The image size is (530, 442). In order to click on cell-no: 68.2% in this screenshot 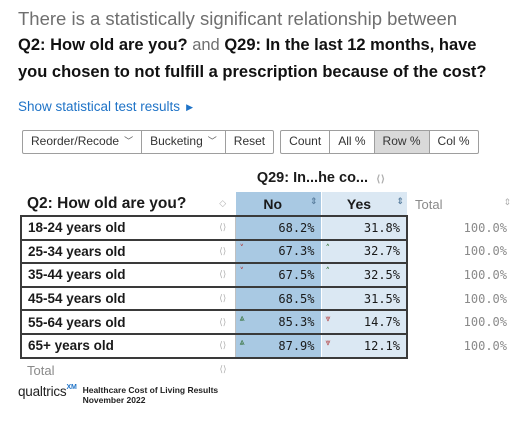, I will do `click(277, 227)`.